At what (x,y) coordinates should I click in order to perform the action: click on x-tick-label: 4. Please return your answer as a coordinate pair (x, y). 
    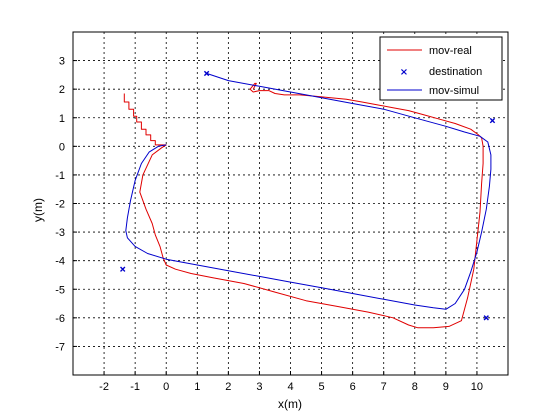
    Looking at the image, I should click on (290, 387).